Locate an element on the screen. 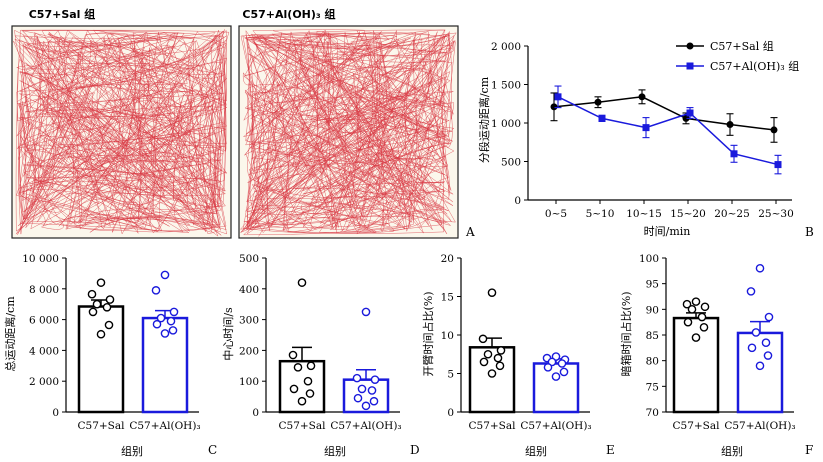 Image resolution: width=823 pixels, height=462 pixels. panel-b-xtick-label: 15~20 is located at coordinates (688, 214).